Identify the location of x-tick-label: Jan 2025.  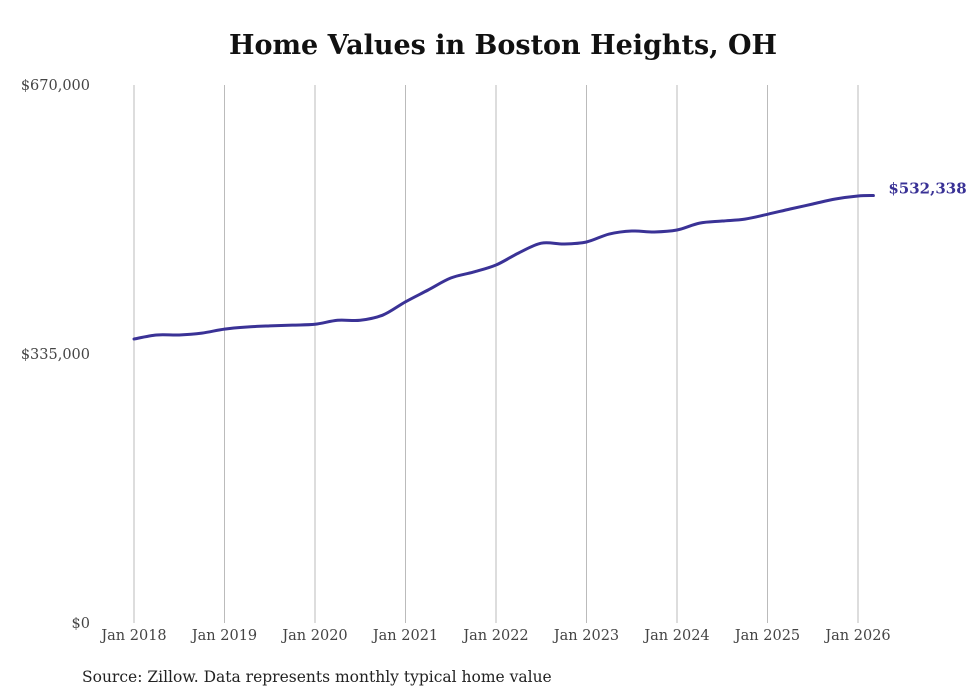
(766, 636).